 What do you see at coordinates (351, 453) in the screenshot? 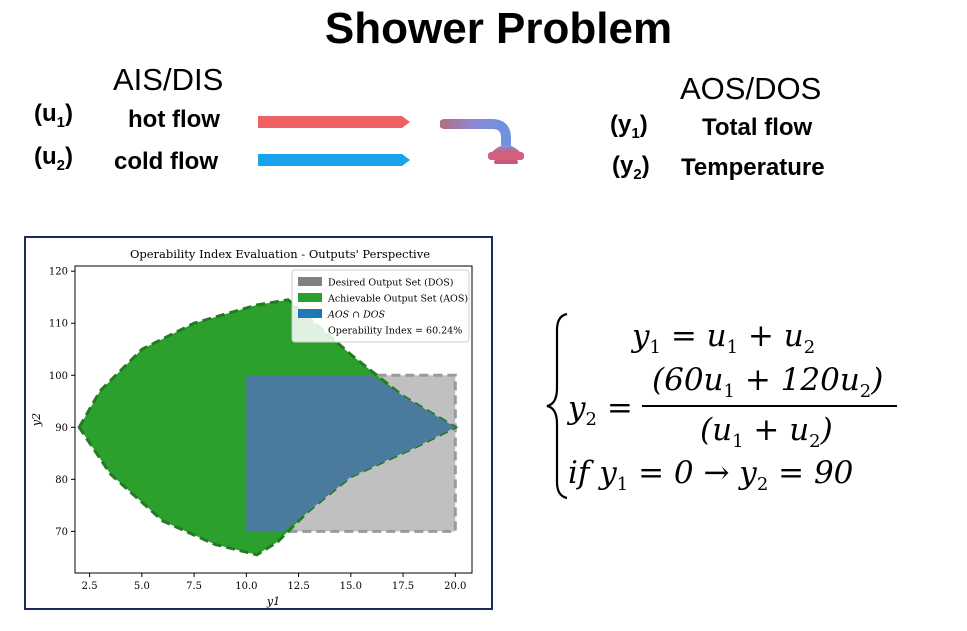
I see `aos-dos-intersection` at bounding box center [351, 453].